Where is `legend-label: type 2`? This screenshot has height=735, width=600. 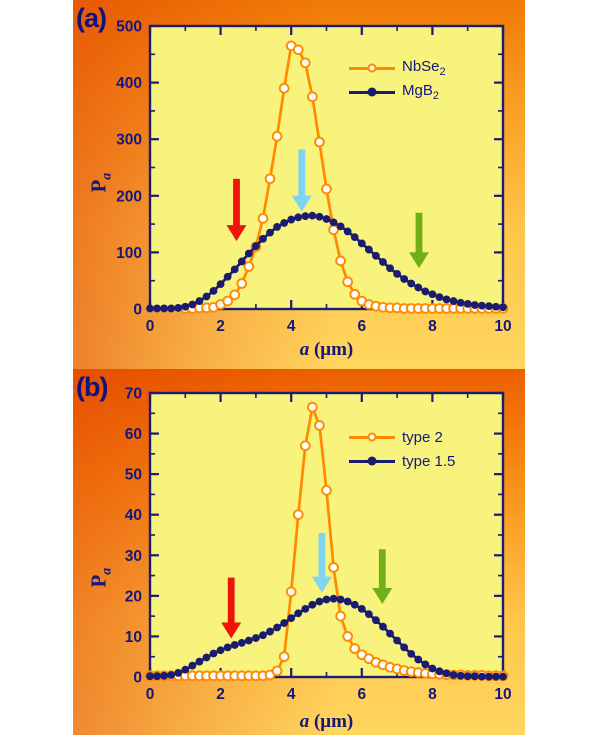 legend-label: type 2 is located at coordinates (422, 437).